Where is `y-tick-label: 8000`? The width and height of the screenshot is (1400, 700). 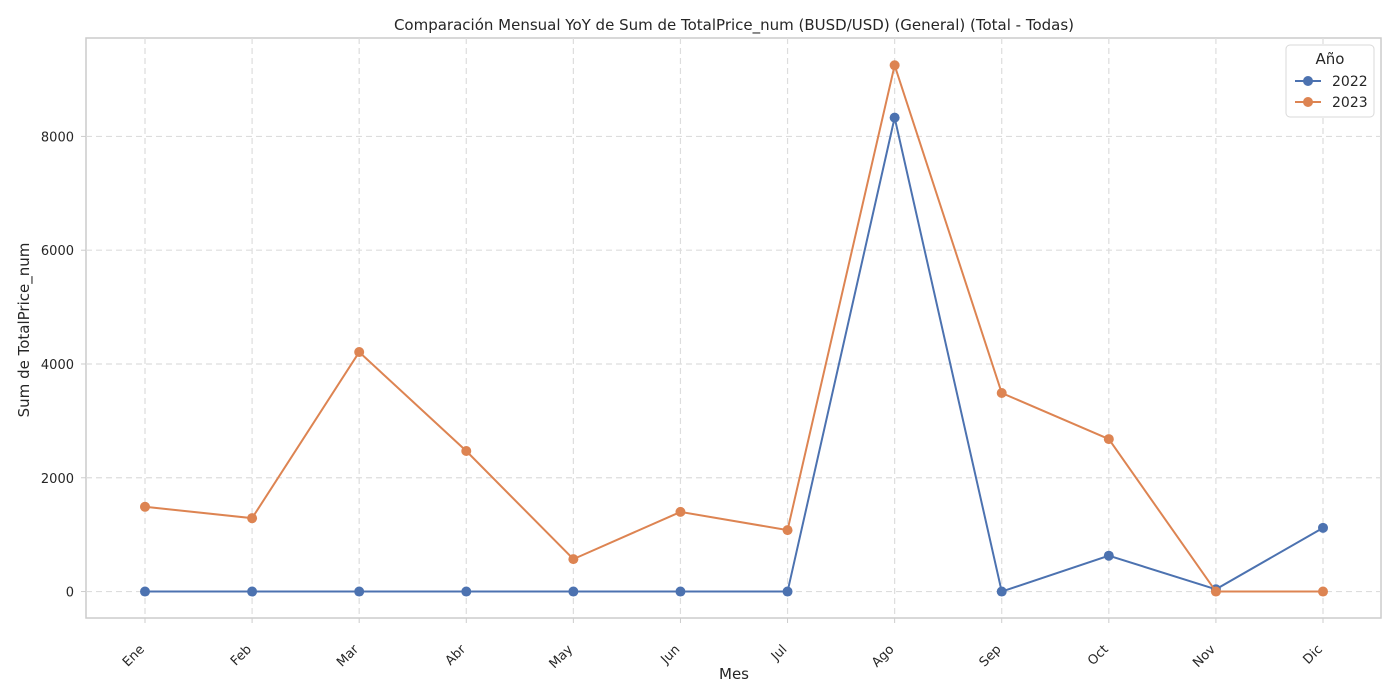
y-tick-label: 8000 is located at coordinates (57, 137).